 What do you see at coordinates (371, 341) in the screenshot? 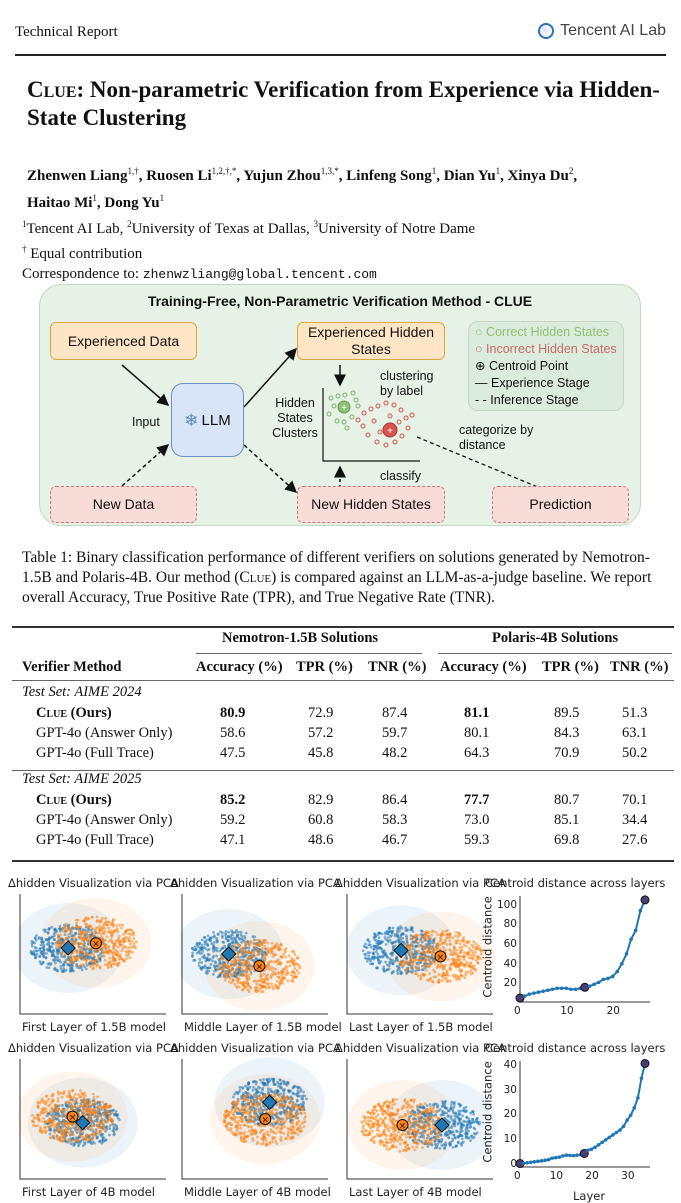
I see `experienced-hidden-states-box: Experienced Hidden States` at bounding box center [371, 341].